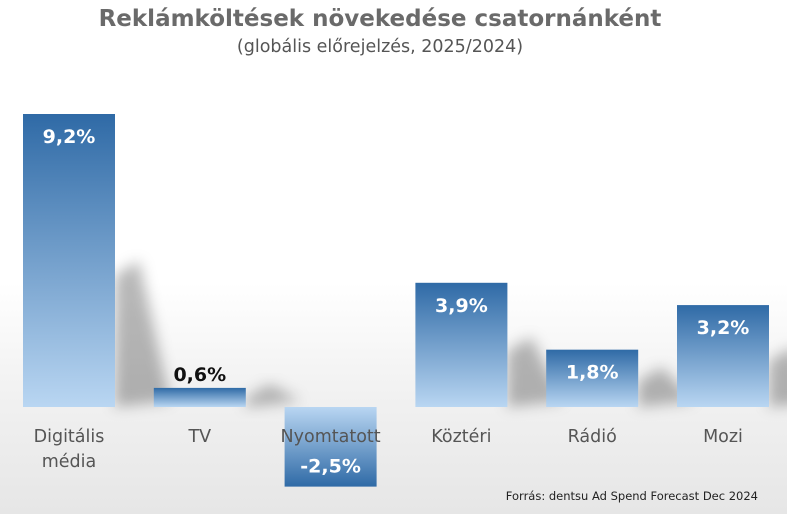  What do you see at coordinates (461, 437) in the screenshot?
I see `category-label: Köztéri` at bounding box center [461, 437].